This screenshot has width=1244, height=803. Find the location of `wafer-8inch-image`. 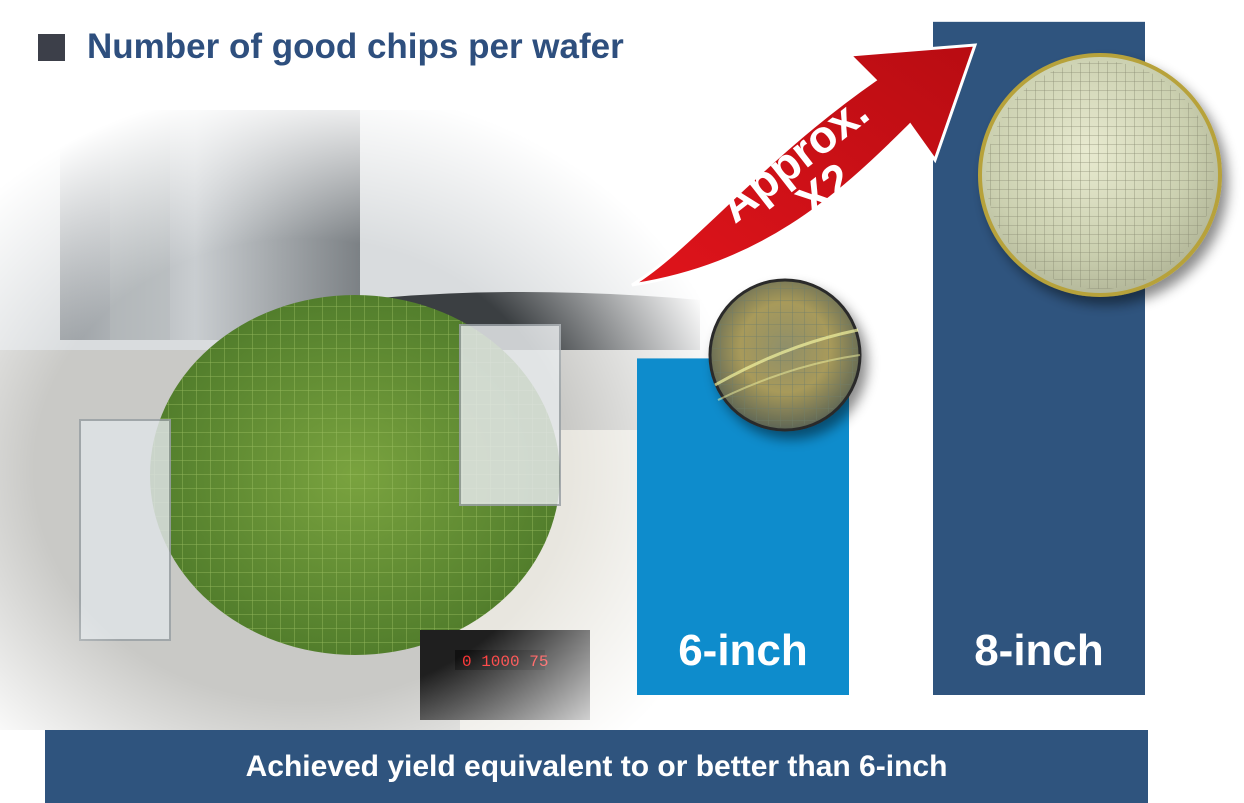

wafer-8inch-image is located at coordinates (1100, 175).